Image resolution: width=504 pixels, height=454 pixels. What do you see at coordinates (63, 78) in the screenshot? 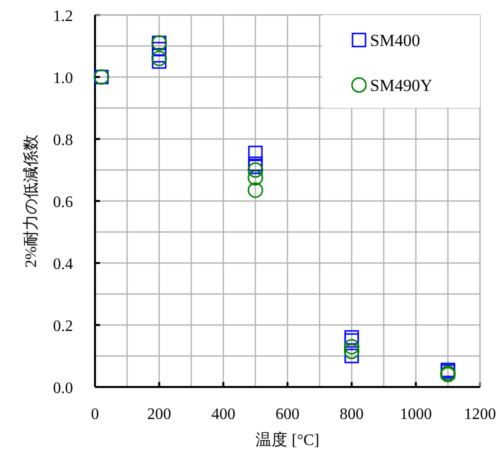
I see `y-tick-label: 1.0` at bounding box center [63, 78].